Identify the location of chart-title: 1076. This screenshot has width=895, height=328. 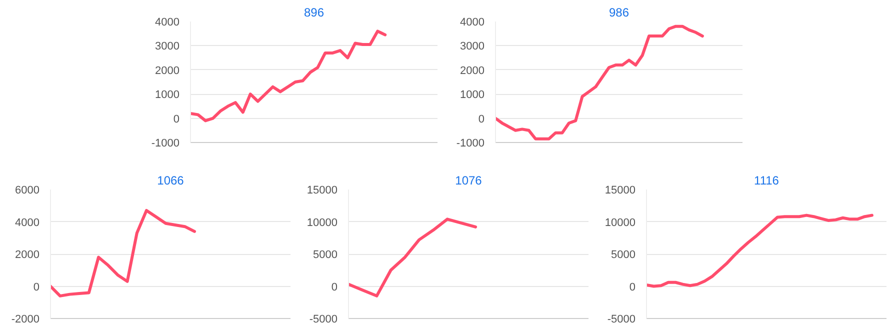
(468, 181).